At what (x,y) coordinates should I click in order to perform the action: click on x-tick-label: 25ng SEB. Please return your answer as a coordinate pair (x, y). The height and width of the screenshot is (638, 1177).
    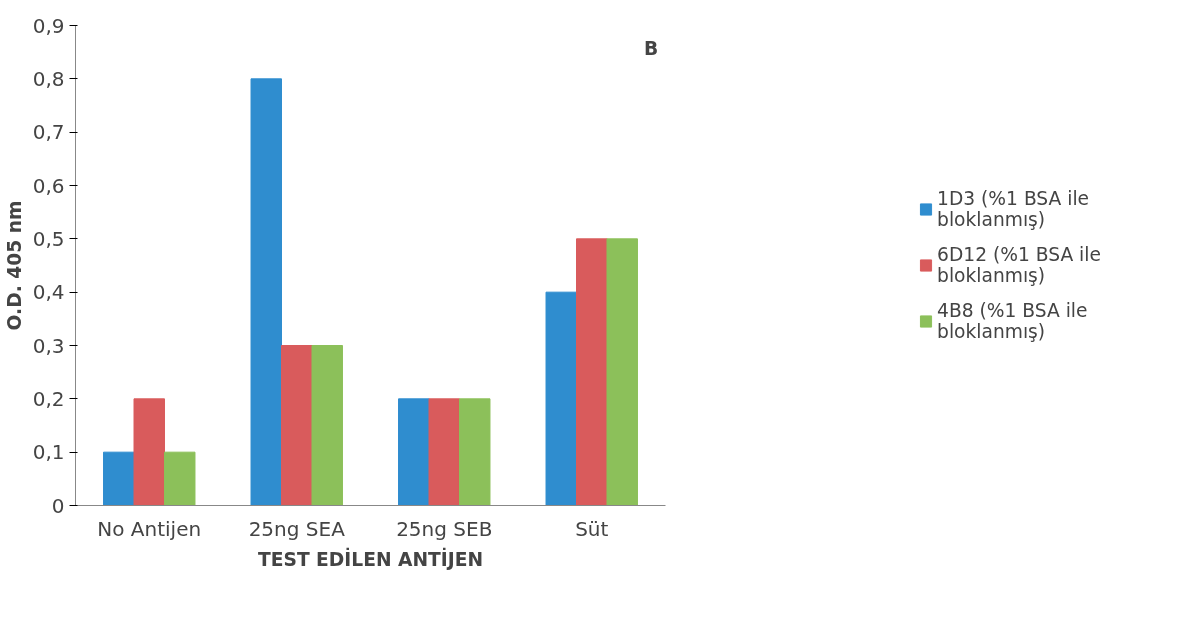
    Looking at the image, I should click on (444, 528).